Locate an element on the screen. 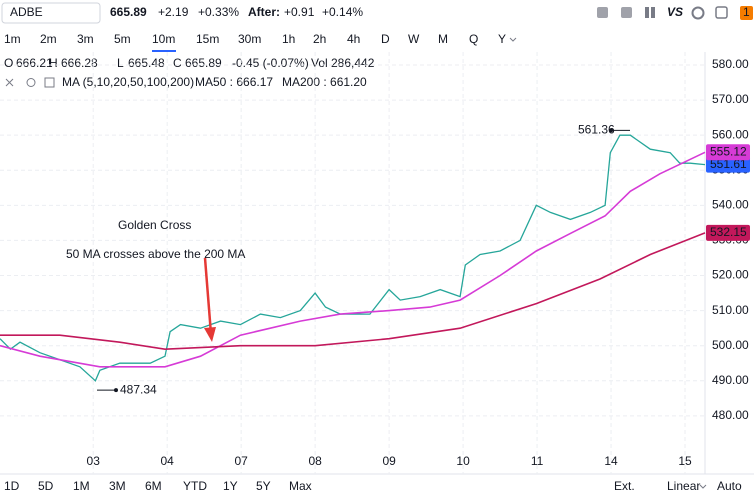  annotation-arrow is located at coordinates (208, 296).